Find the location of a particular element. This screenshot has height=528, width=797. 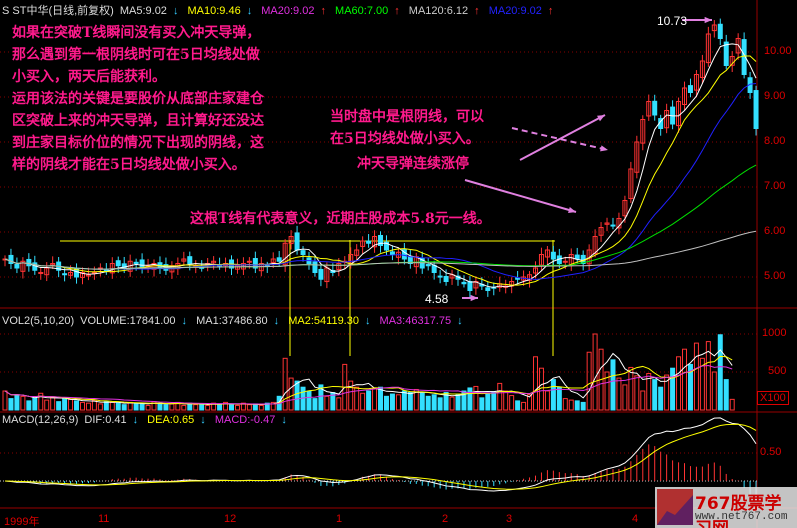

note-line: 区突破上来的冲天导弹，且计算好还没达 is located at coordinates (138, 121).